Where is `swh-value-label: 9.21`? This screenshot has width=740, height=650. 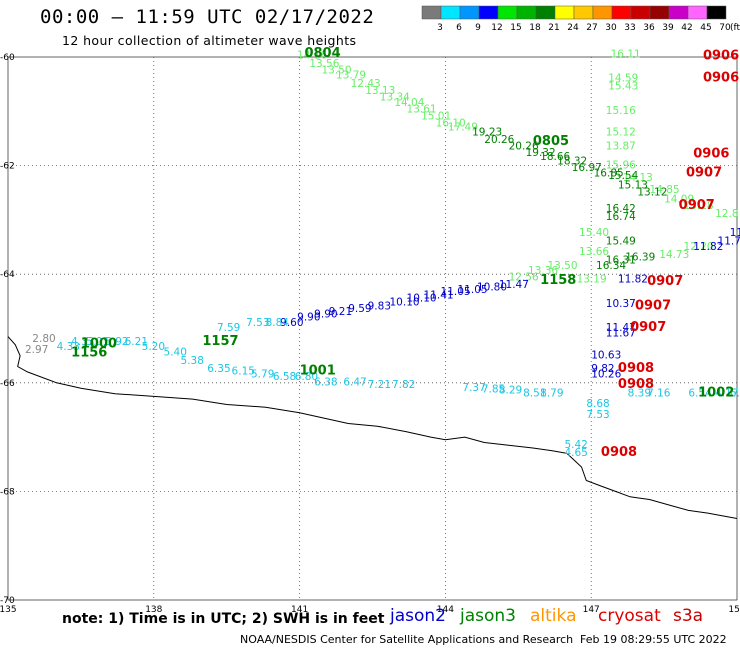
swh-value-label: 9.21 is located at coordinates (340, 312).